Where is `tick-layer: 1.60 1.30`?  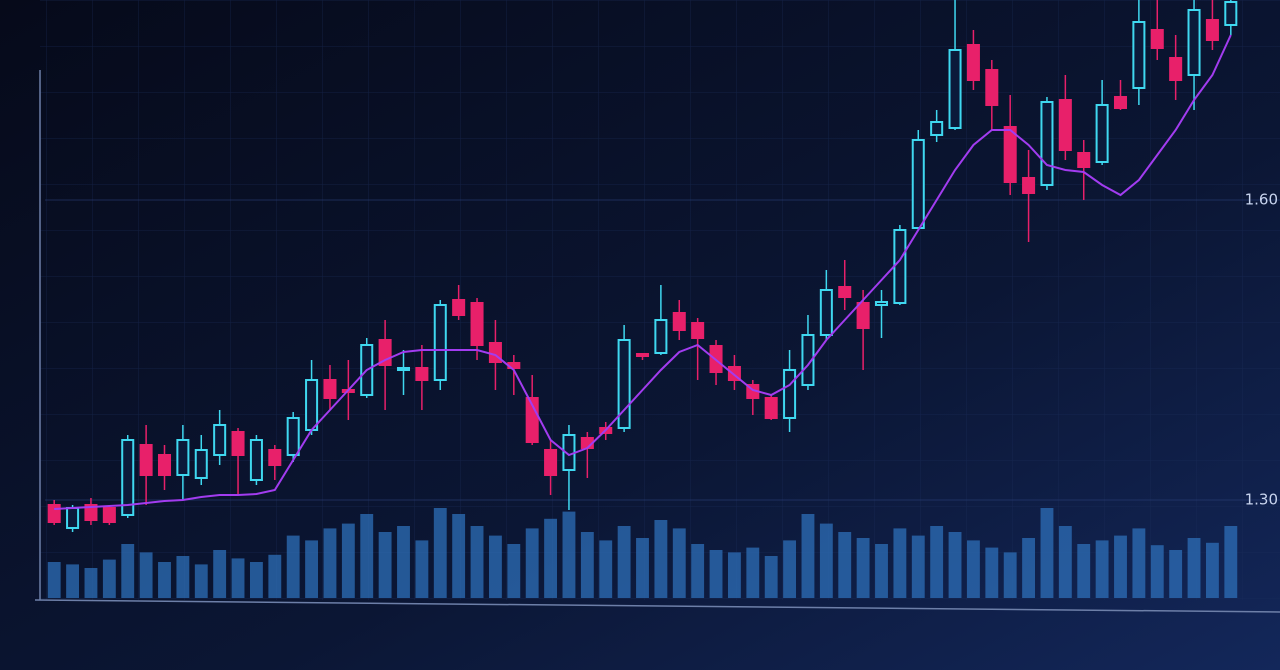
tick-layer: 1.60 1.30 is located at coordinates (1261, 350).